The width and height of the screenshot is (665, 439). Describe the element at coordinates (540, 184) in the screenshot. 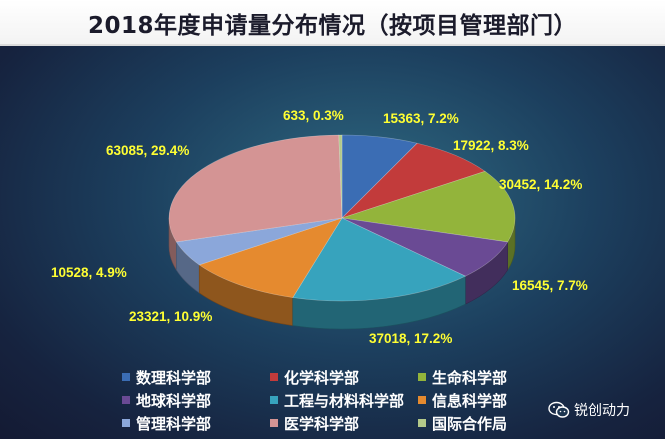

I see `data-label-2: 30452, 14.2%` at that location.